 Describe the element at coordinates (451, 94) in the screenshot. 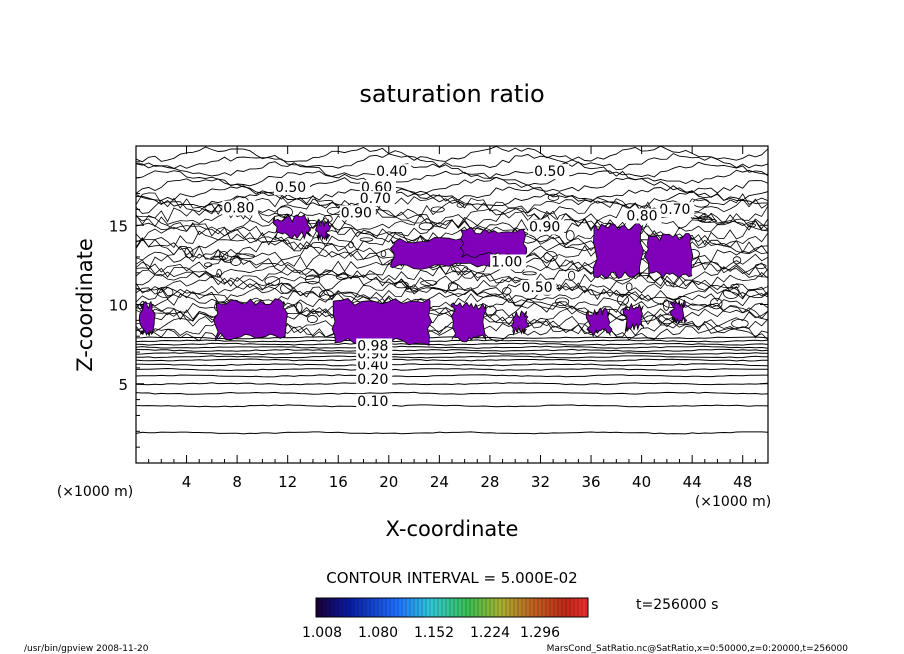

I see `chart-title: saturation ratio` at that location.